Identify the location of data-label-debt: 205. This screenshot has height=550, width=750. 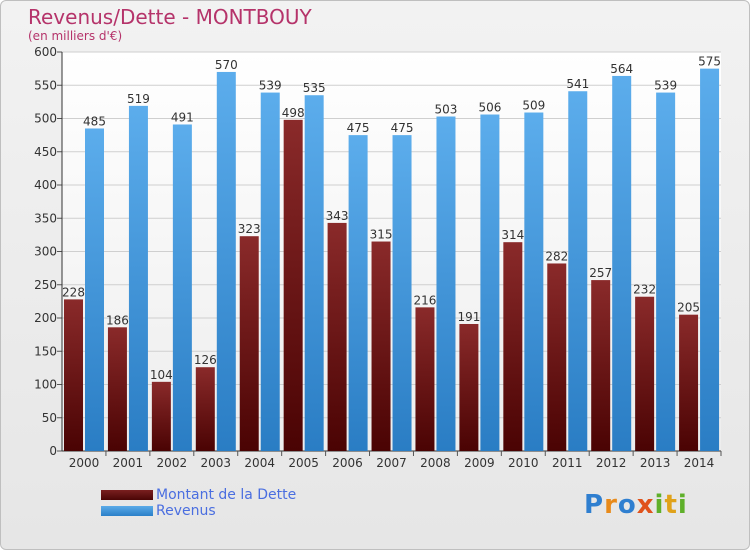
(688, 308).